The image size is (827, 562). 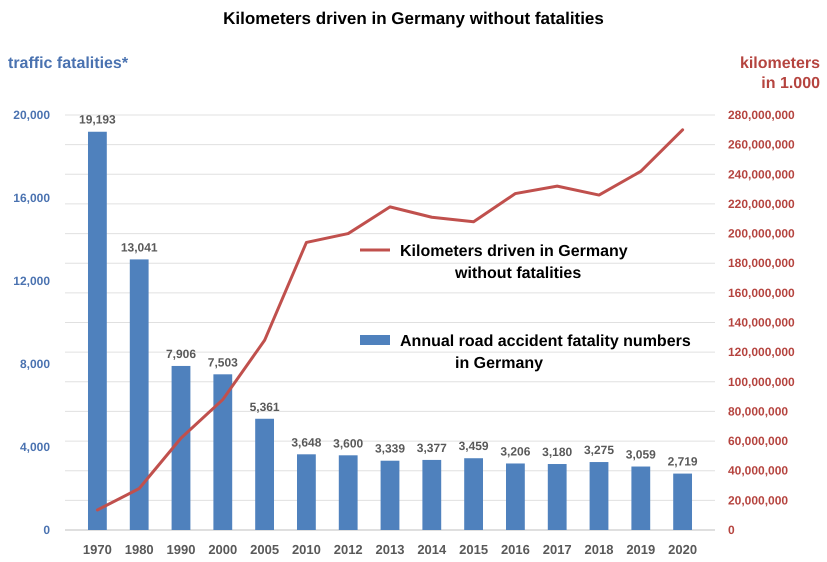 What do you see at coordinates (683, 461) in the screenshot?
I see `data-label: 2,719` at bounding box center [683, 461].